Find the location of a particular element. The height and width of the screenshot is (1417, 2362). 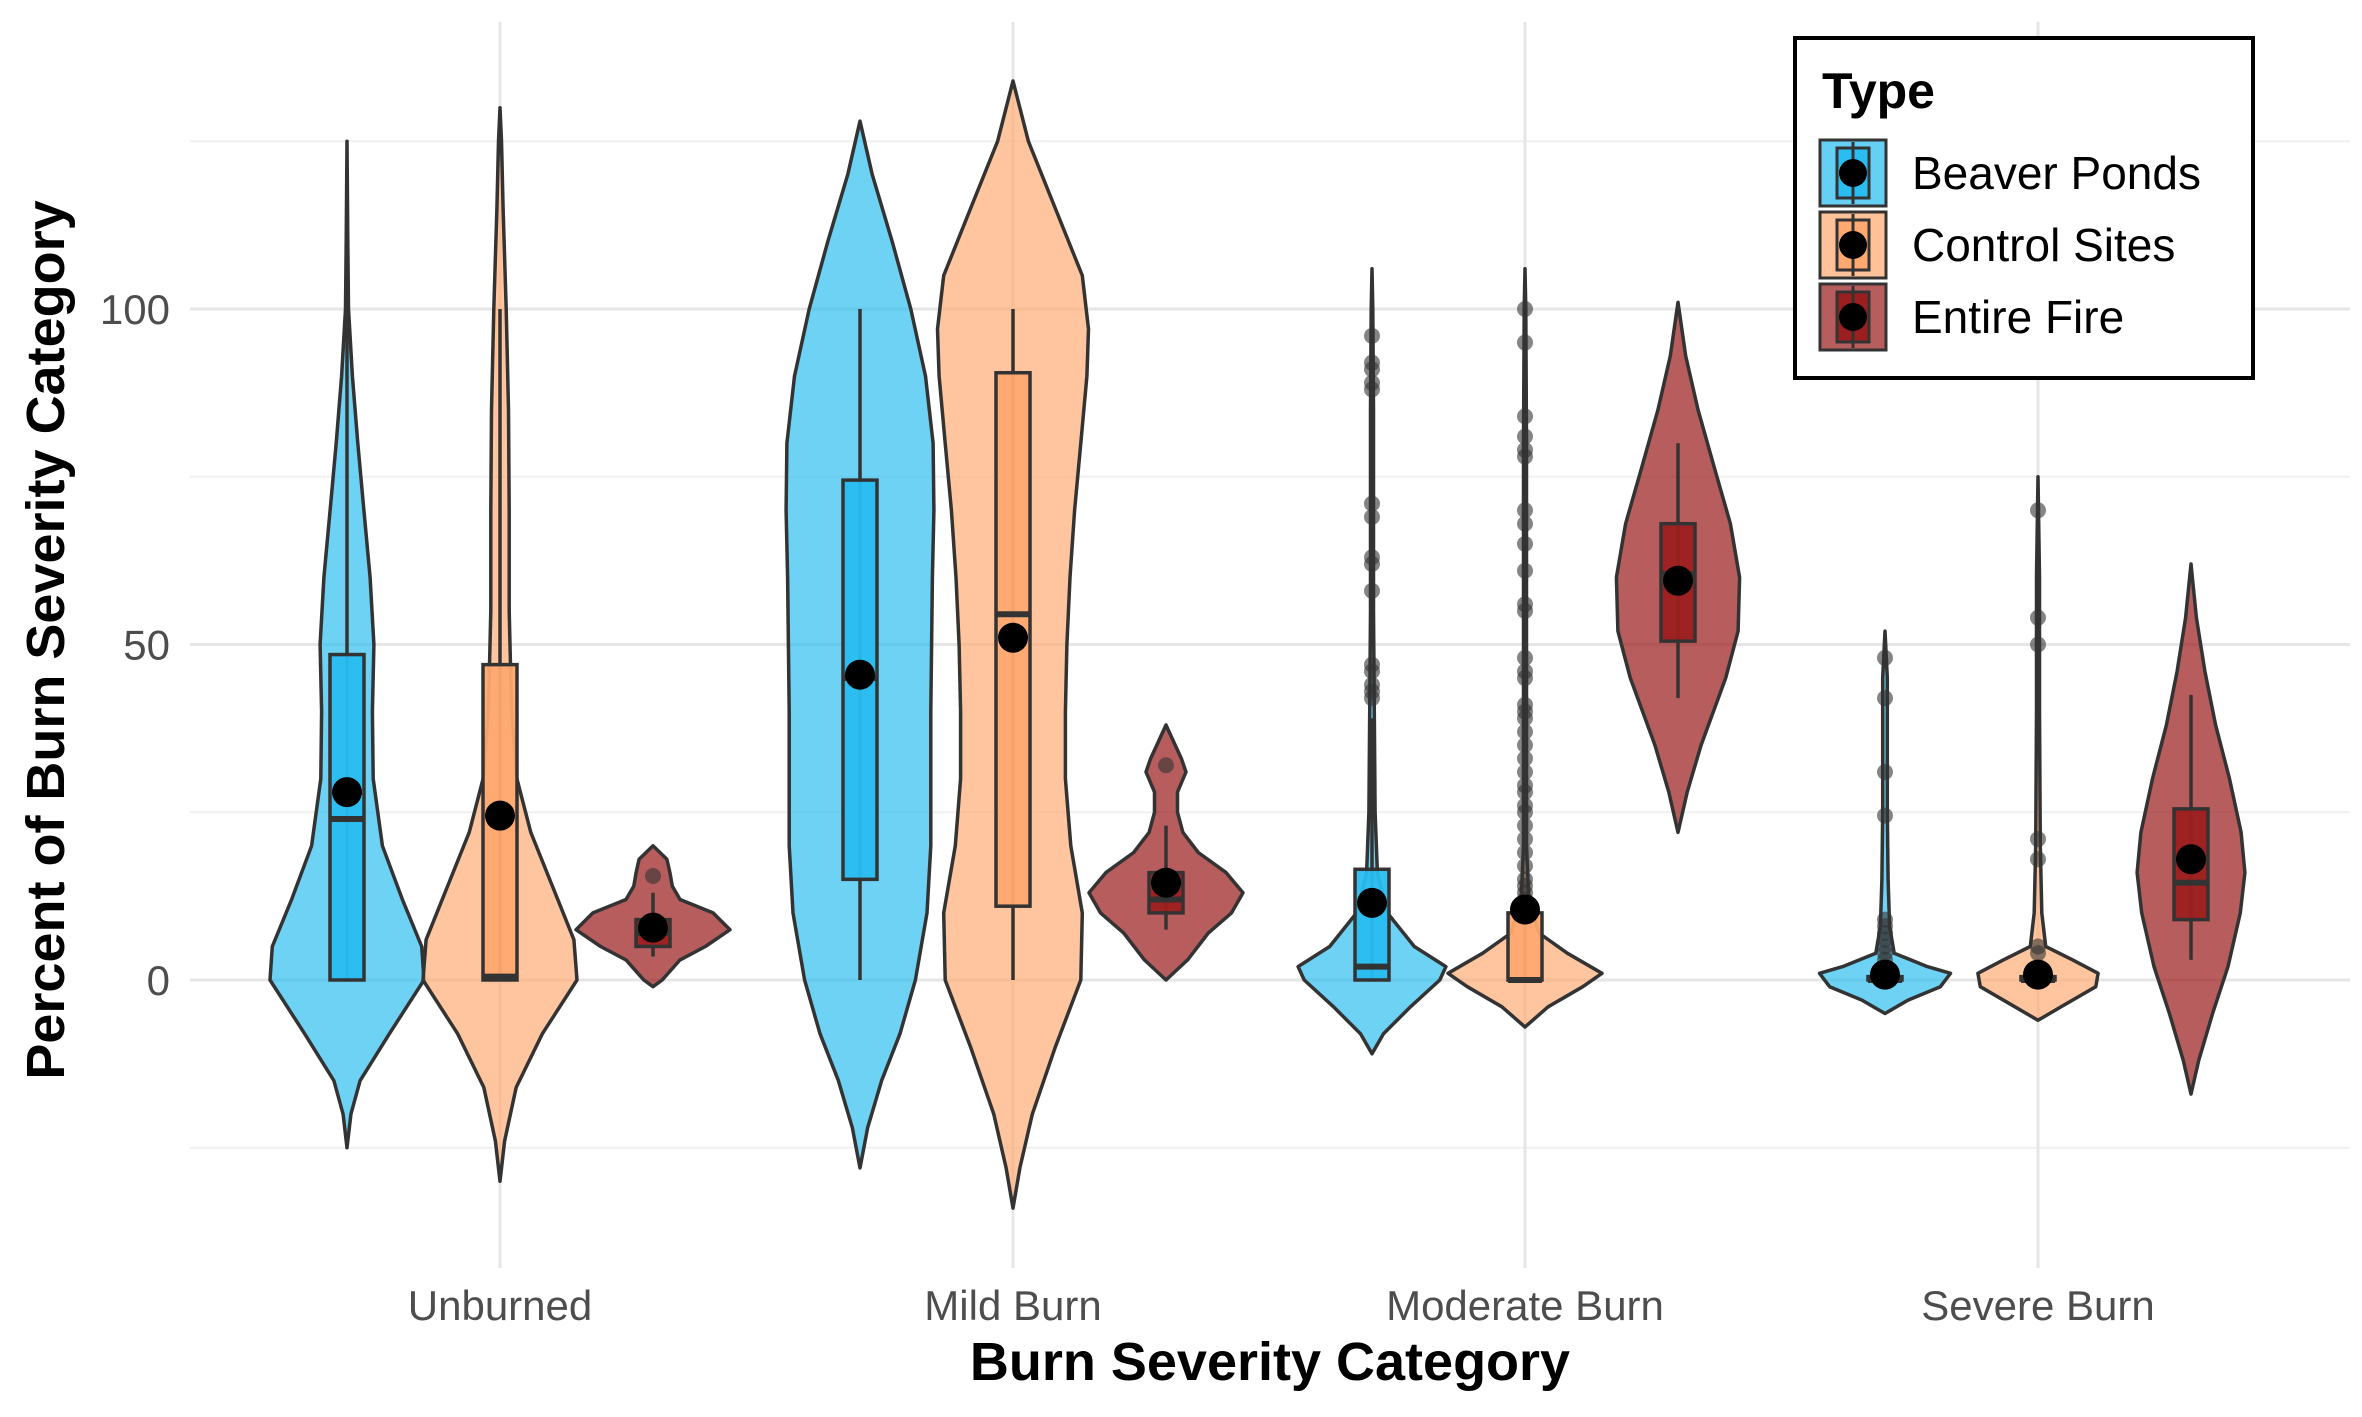

legend-item: Control Sites is located at coordinates (1996, 245).